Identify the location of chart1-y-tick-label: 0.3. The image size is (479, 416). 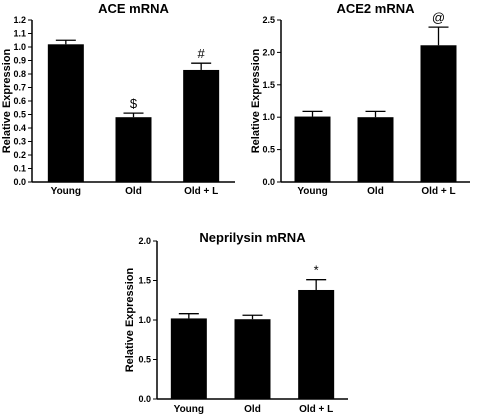
(19, 142).